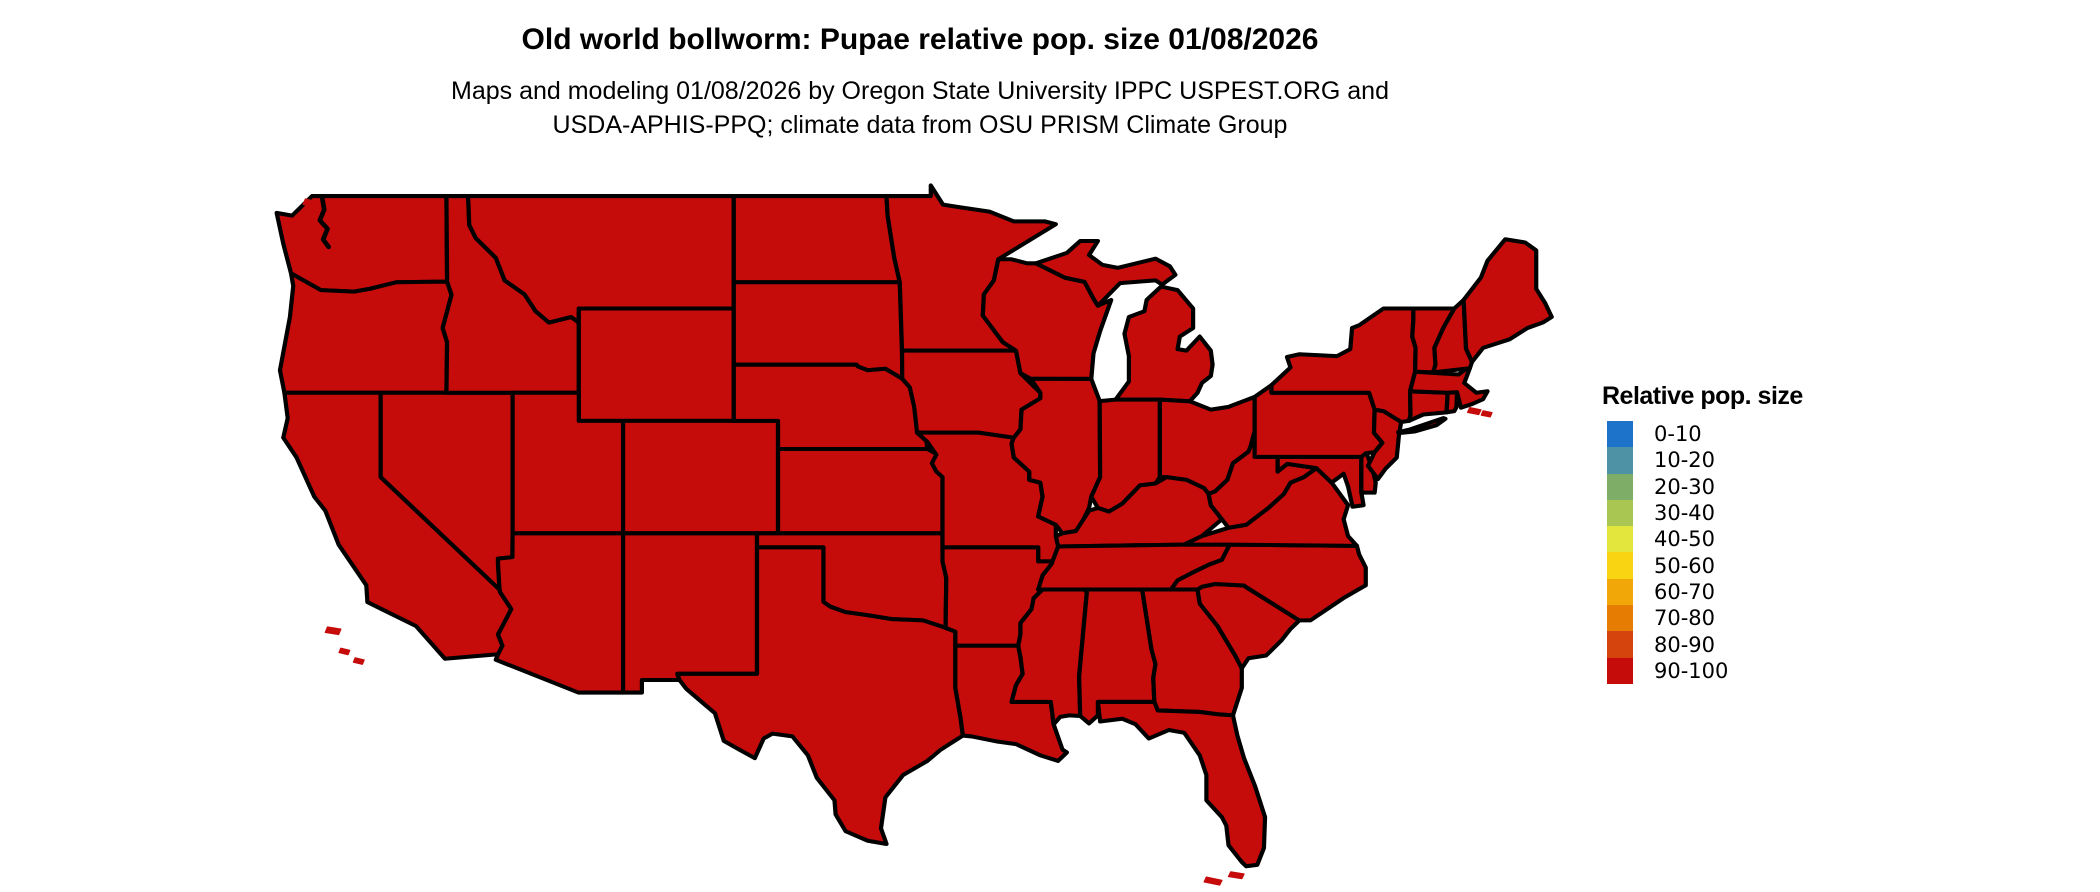 This screenshot has width=2100, height=892. Describe the element at coordinates (820, 695) in the screenshot. I see `state-texas` at that location.